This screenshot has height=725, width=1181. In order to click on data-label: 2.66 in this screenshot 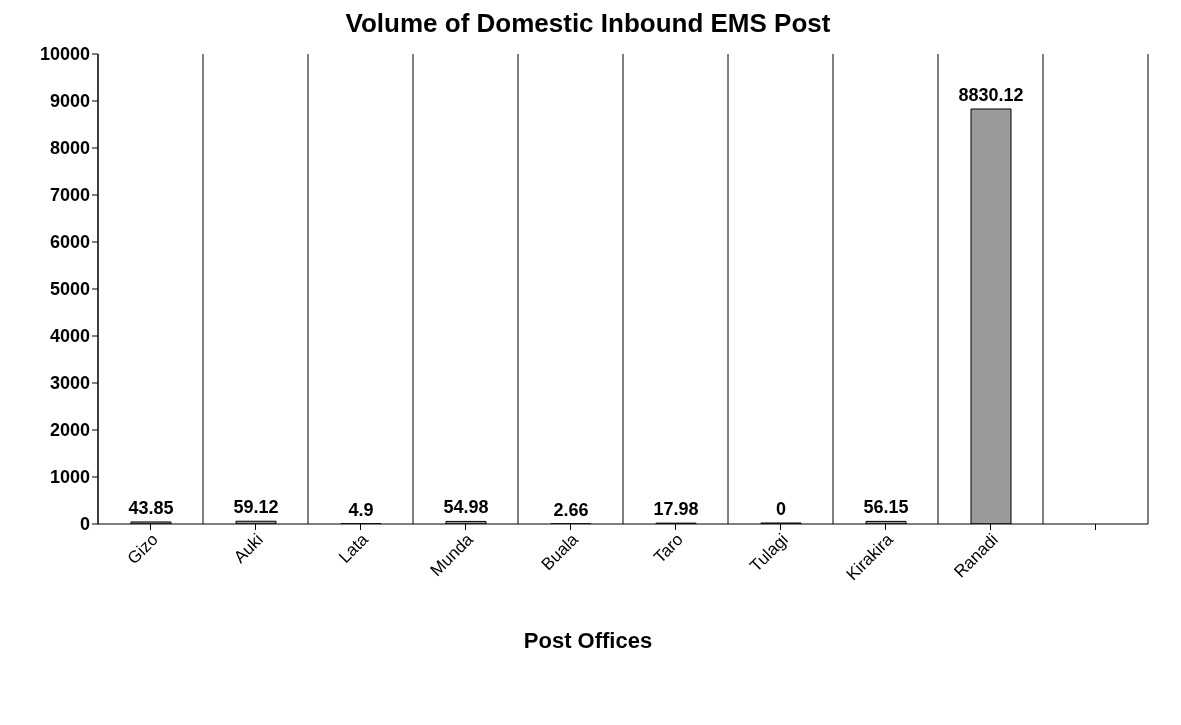, I will do `click(571, 509)`.